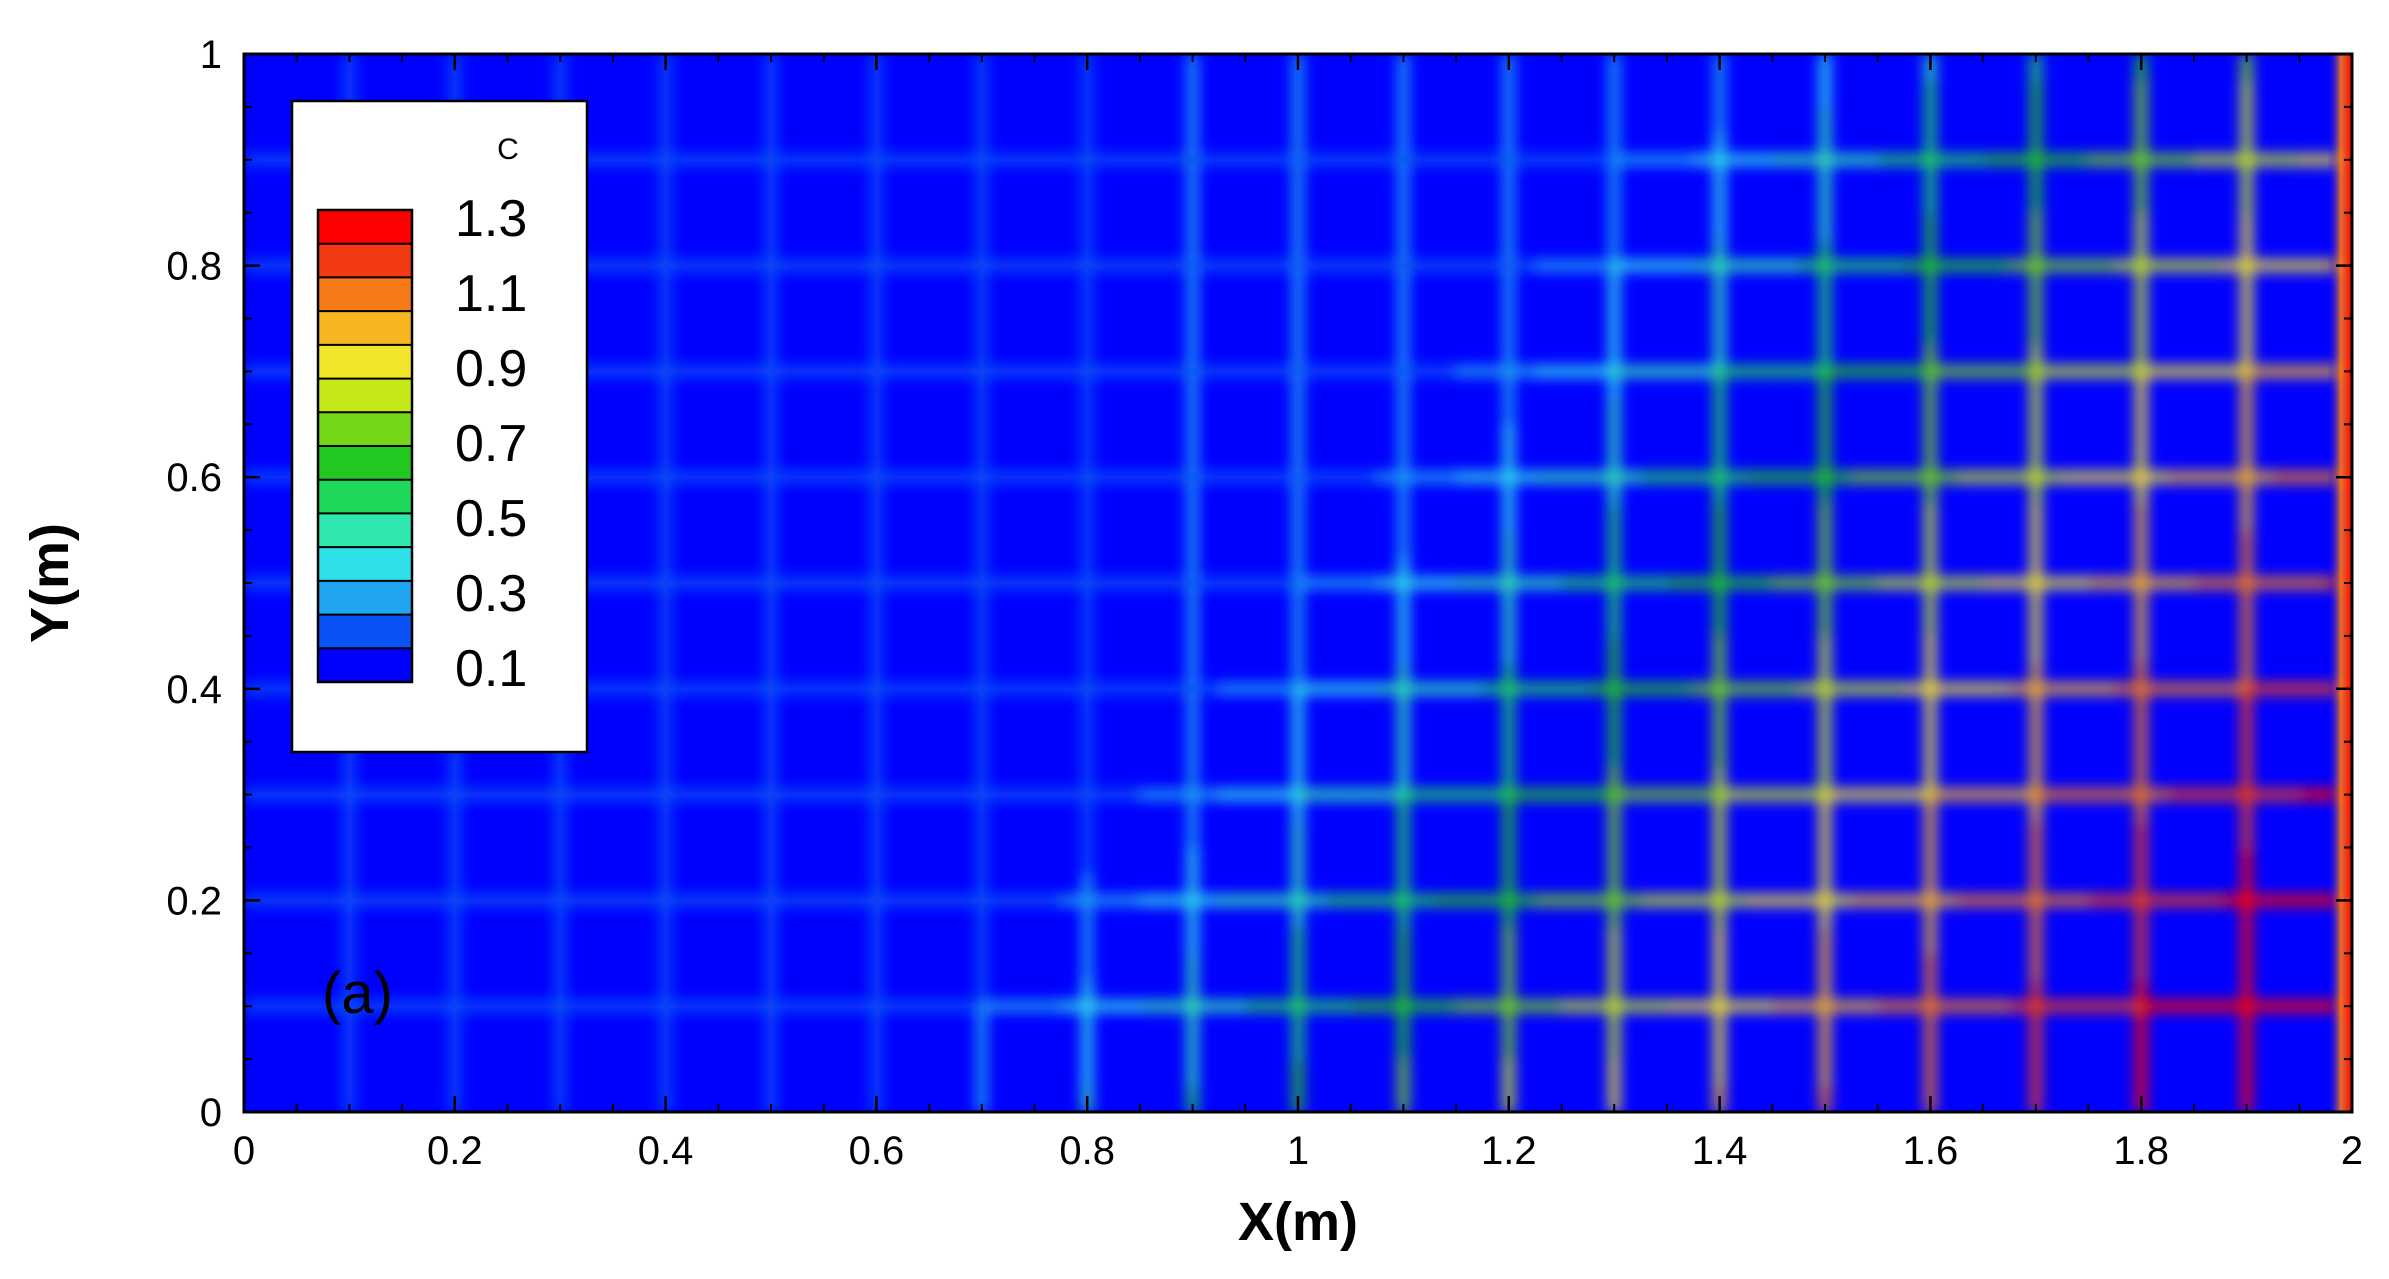 This screenshot has height=1279, width=2389. I want to click on legend-label: 0.3, so click(491, 594).